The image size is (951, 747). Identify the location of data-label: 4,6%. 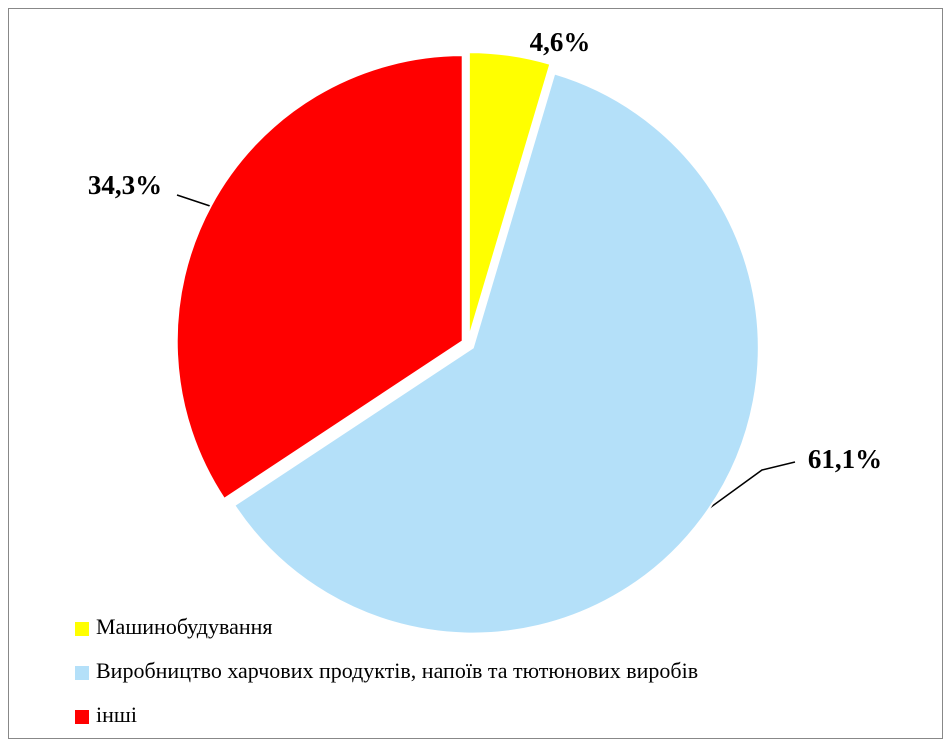
(560, 42).